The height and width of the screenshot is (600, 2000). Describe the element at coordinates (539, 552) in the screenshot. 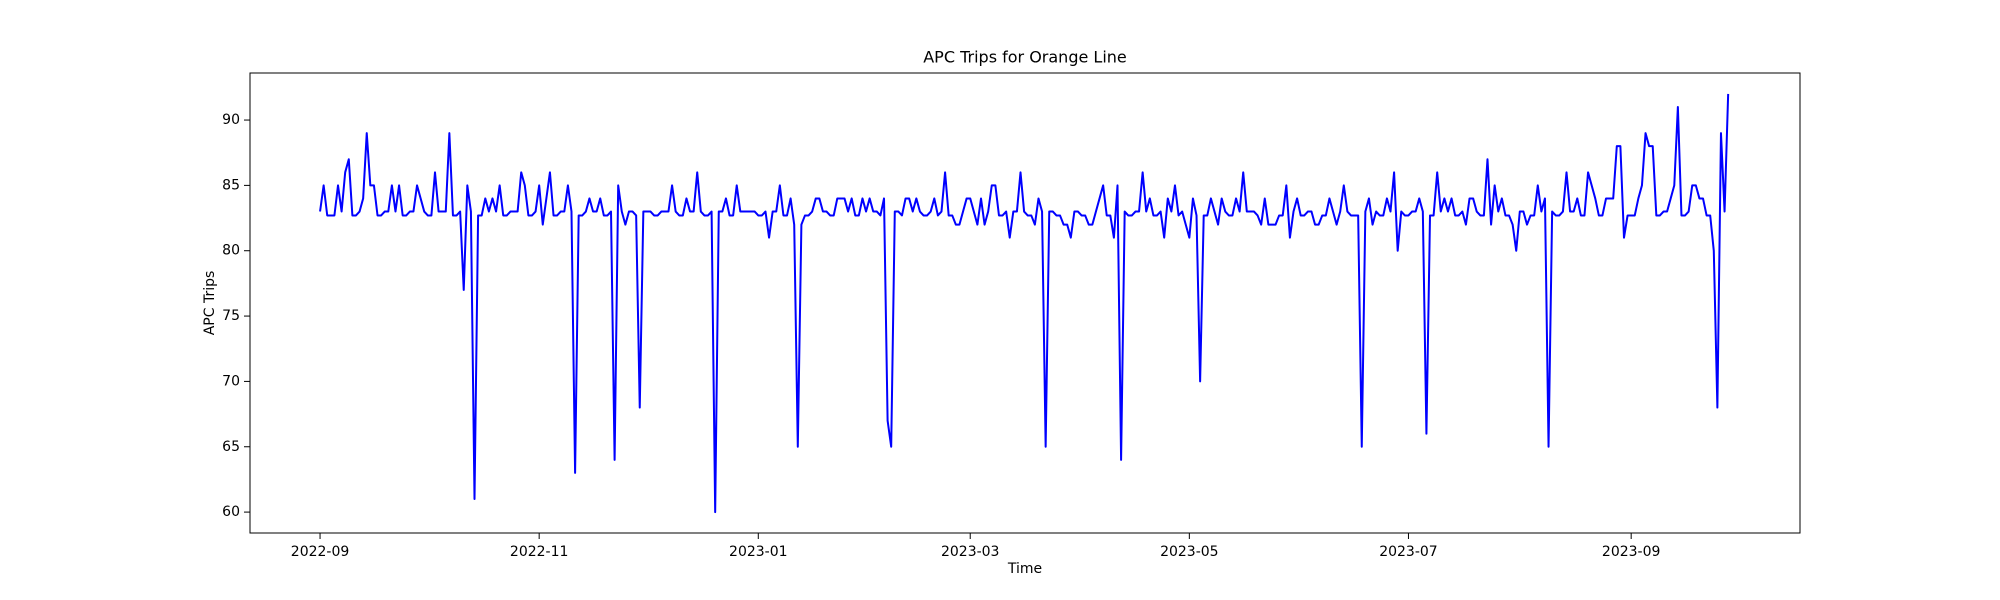

I see `x-tick-label: 2022-11` at that location.